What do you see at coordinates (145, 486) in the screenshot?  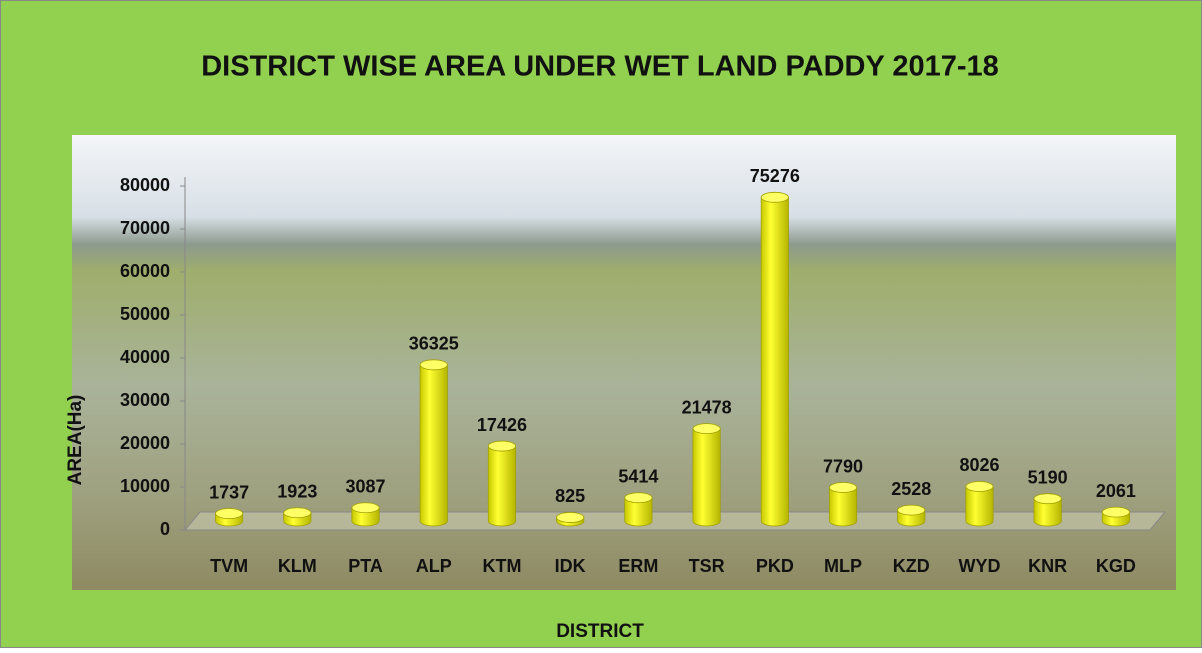 I see `y-tick-label: 10000` at bounding box center [145, 486].